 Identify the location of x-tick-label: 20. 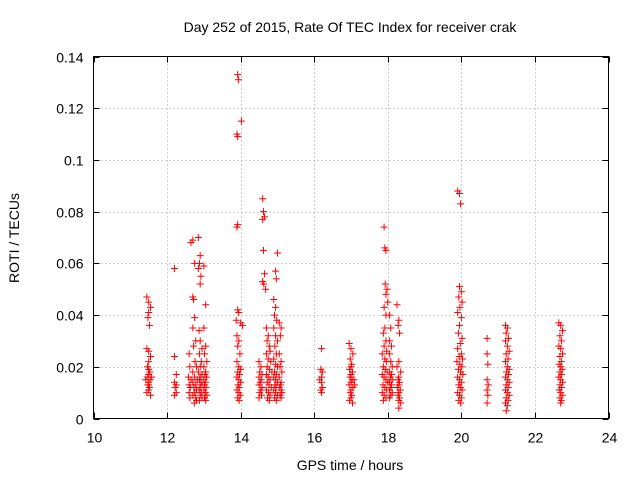
(462, 438).